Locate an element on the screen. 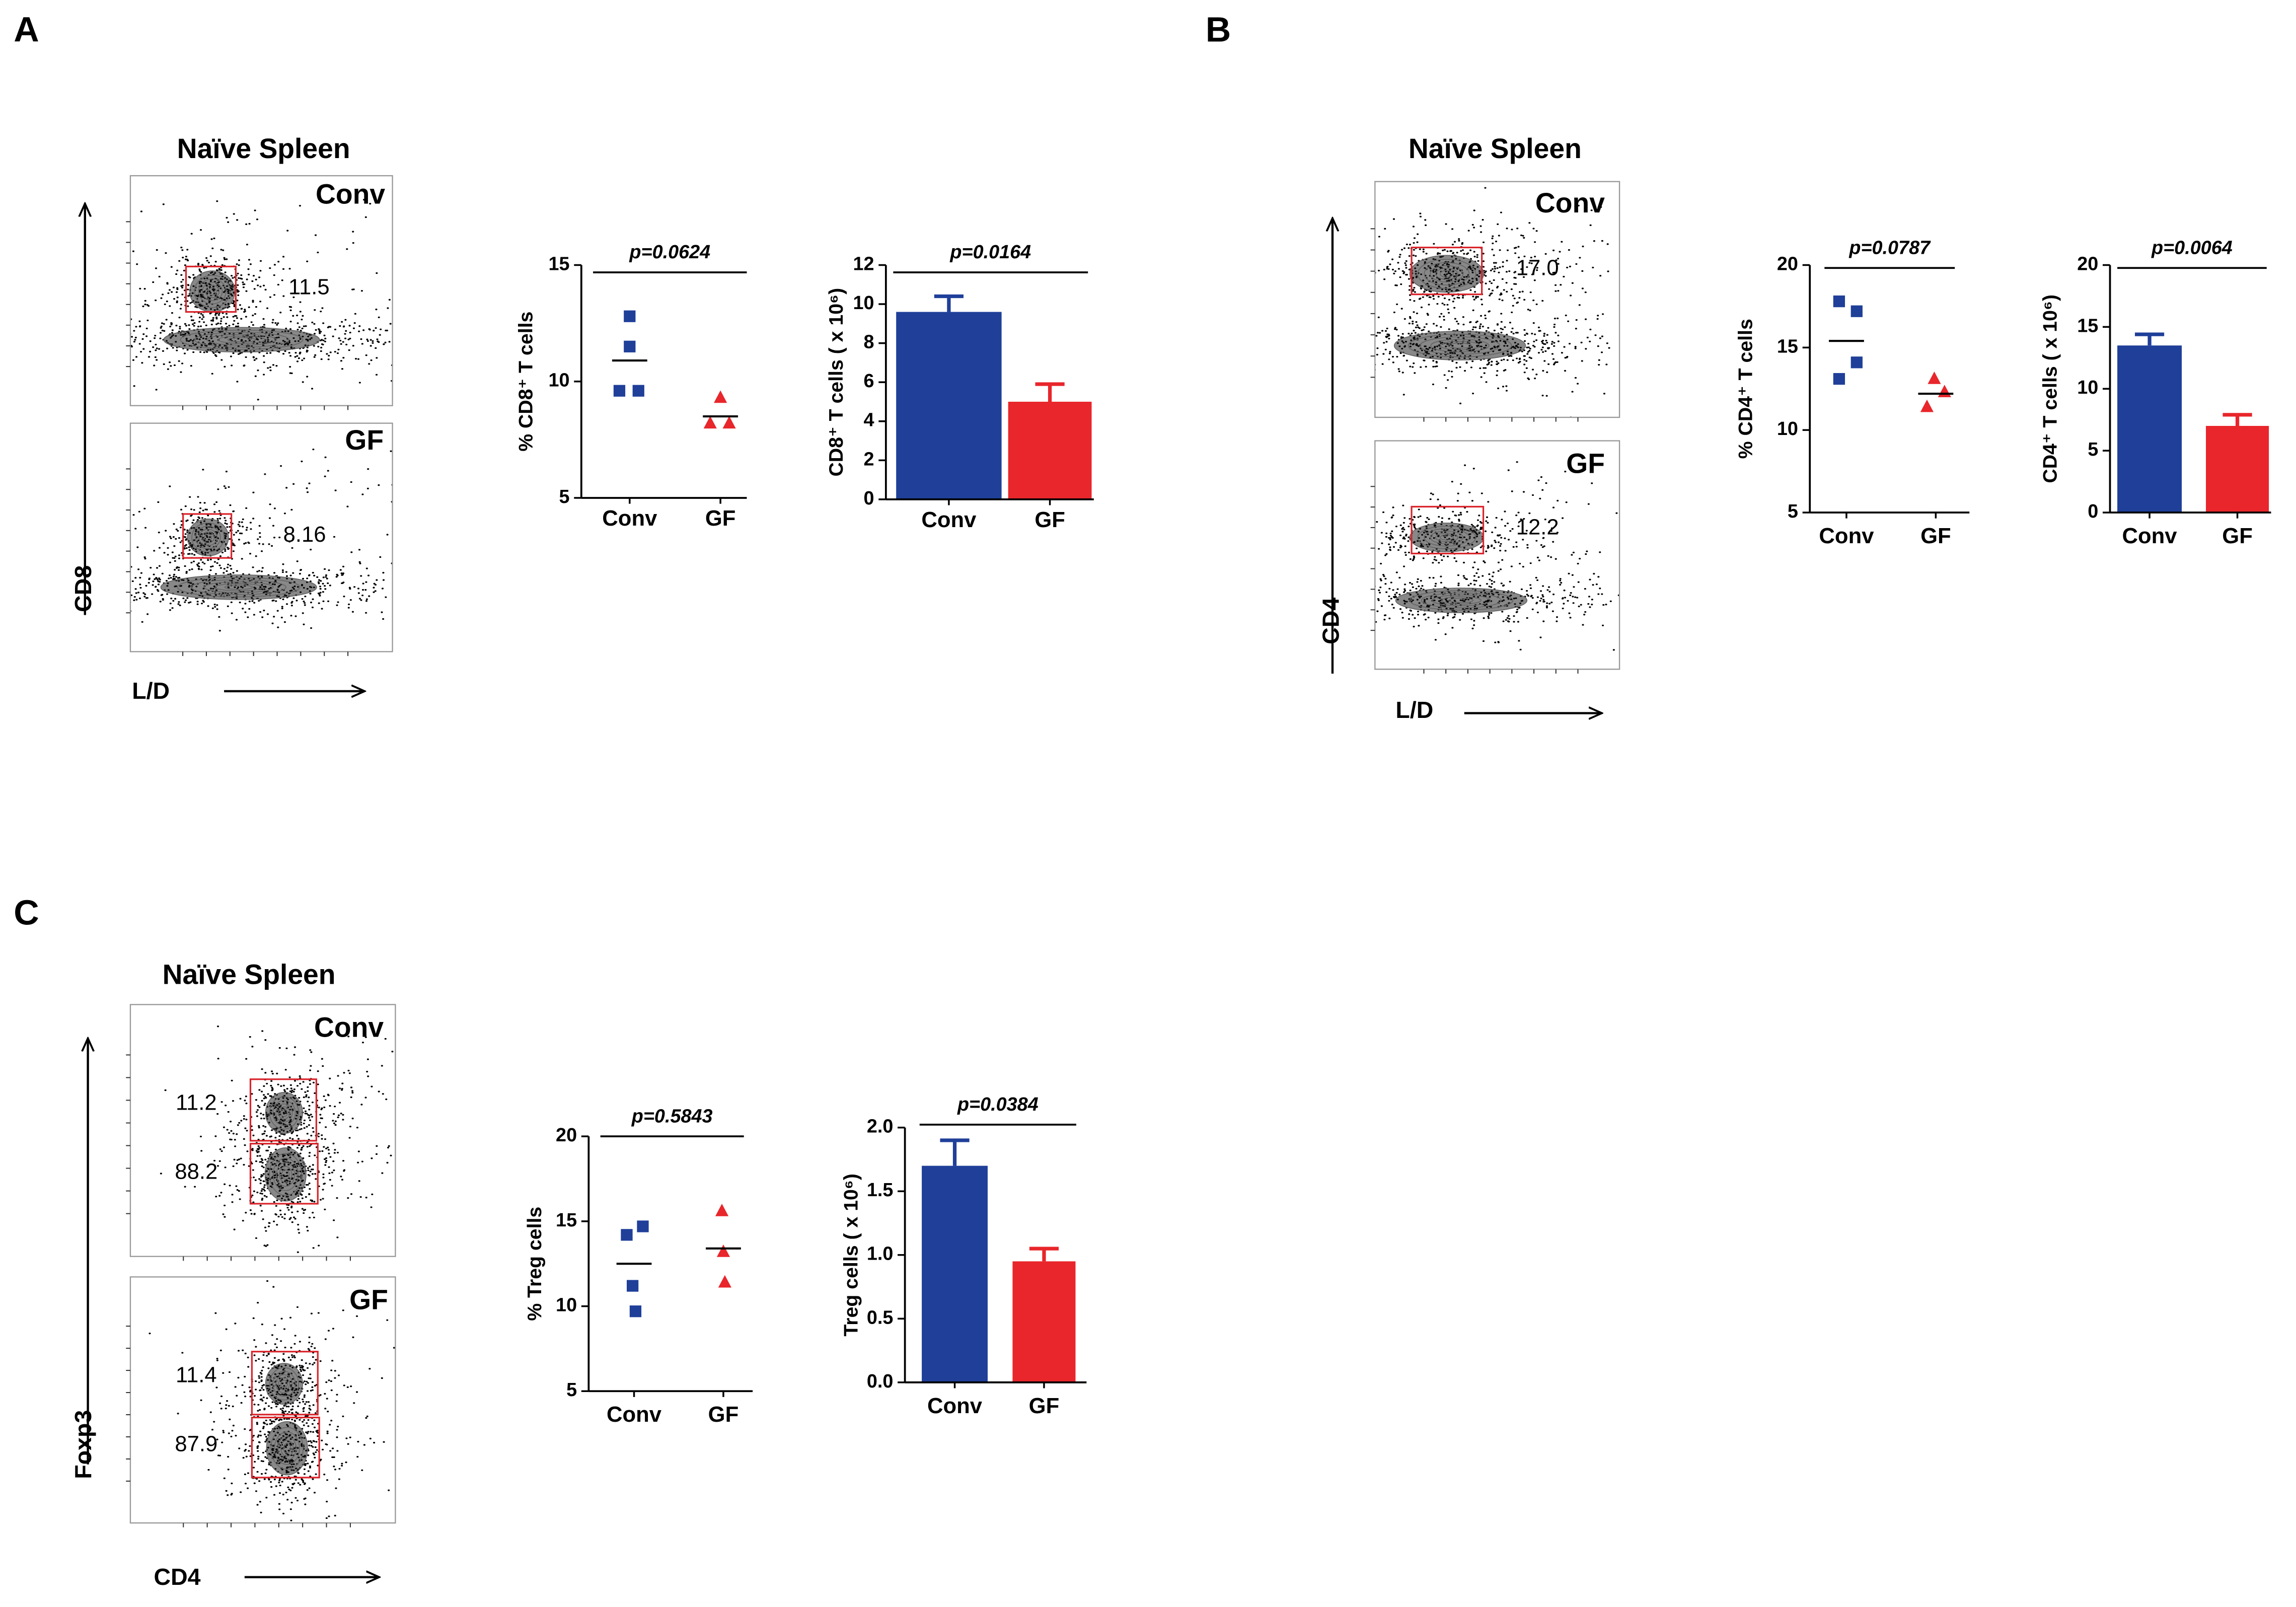  gate-percent: 11.2 is located at coordinates (196, 1103).